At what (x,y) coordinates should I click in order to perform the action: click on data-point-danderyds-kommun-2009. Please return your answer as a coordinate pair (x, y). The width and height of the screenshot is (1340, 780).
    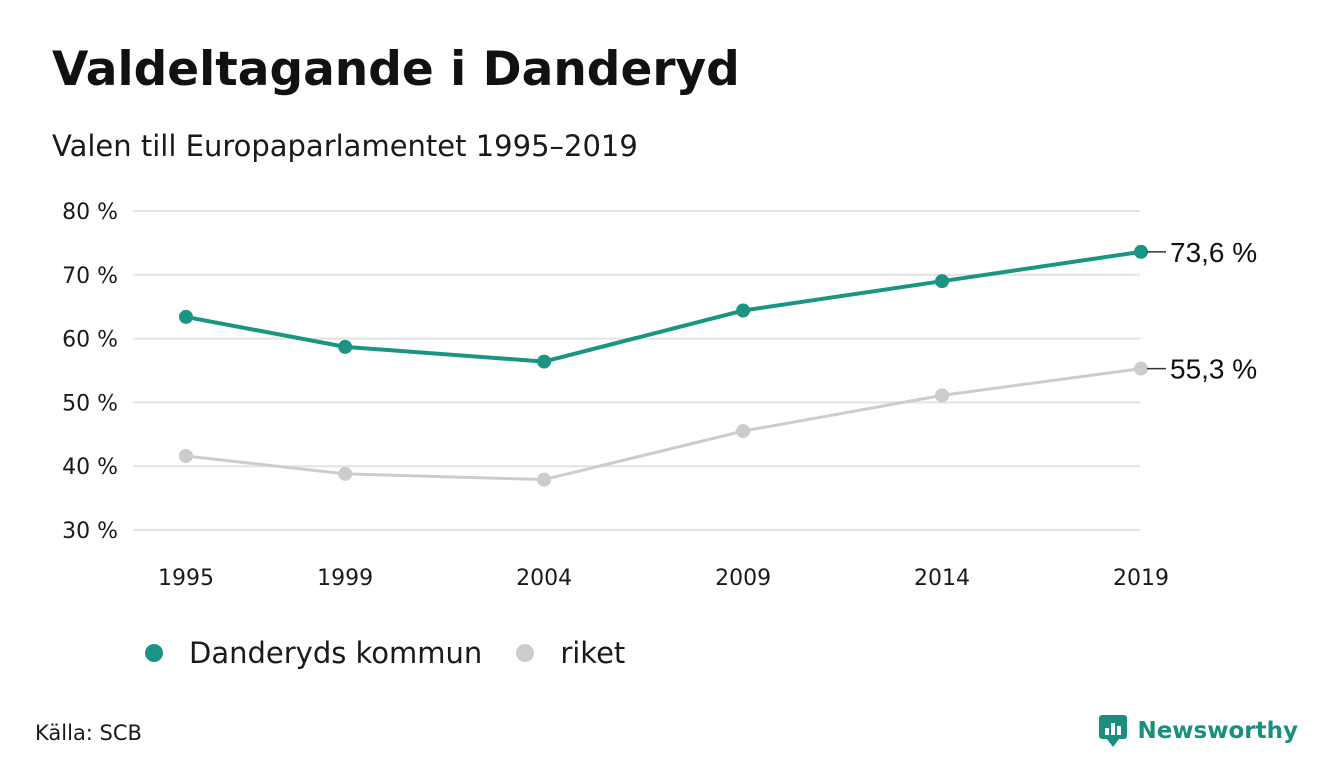
    Looking at the image, I should click on (743, 310).